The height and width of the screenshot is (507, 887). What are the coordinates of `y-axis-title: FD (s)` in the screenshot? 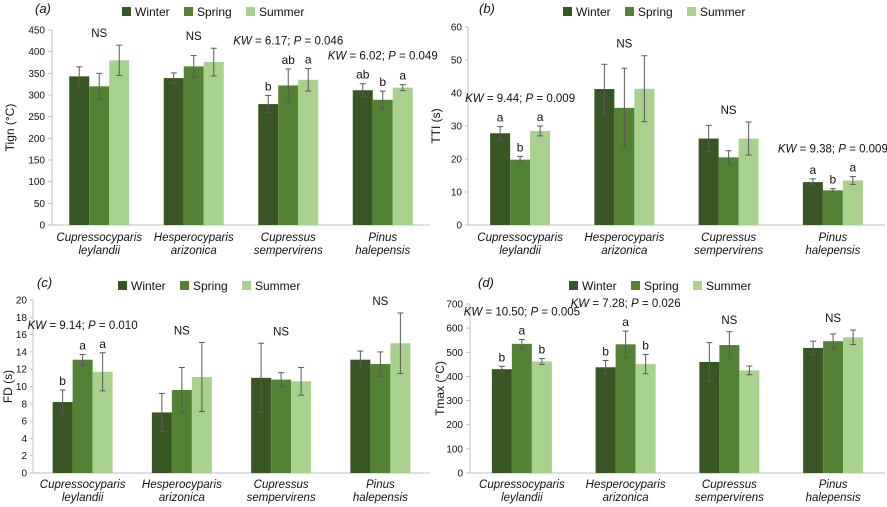 It's located at (8, 386).